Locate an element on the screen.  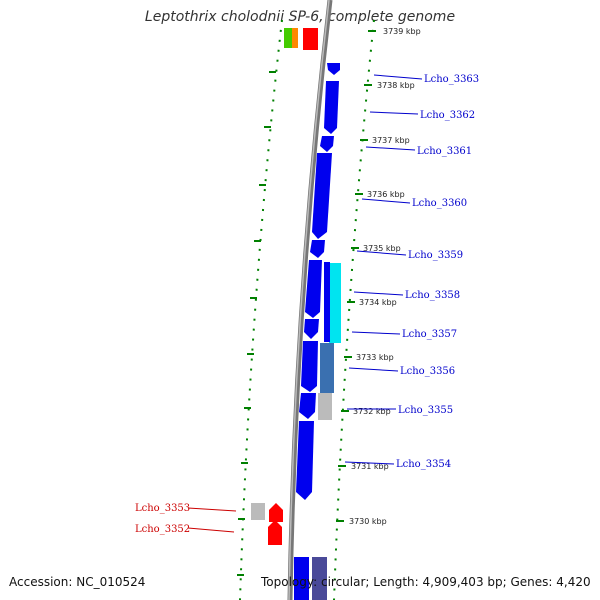
kbp-label: 3731 kbp is located at coordinates (370, 466).